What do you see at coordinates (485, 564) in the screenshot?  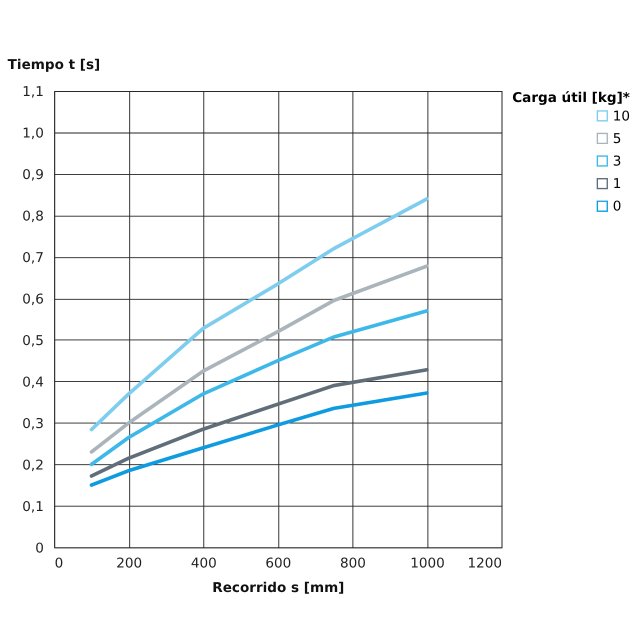 I see `x-tick-label: 1200` at bounding box center [485, 564].